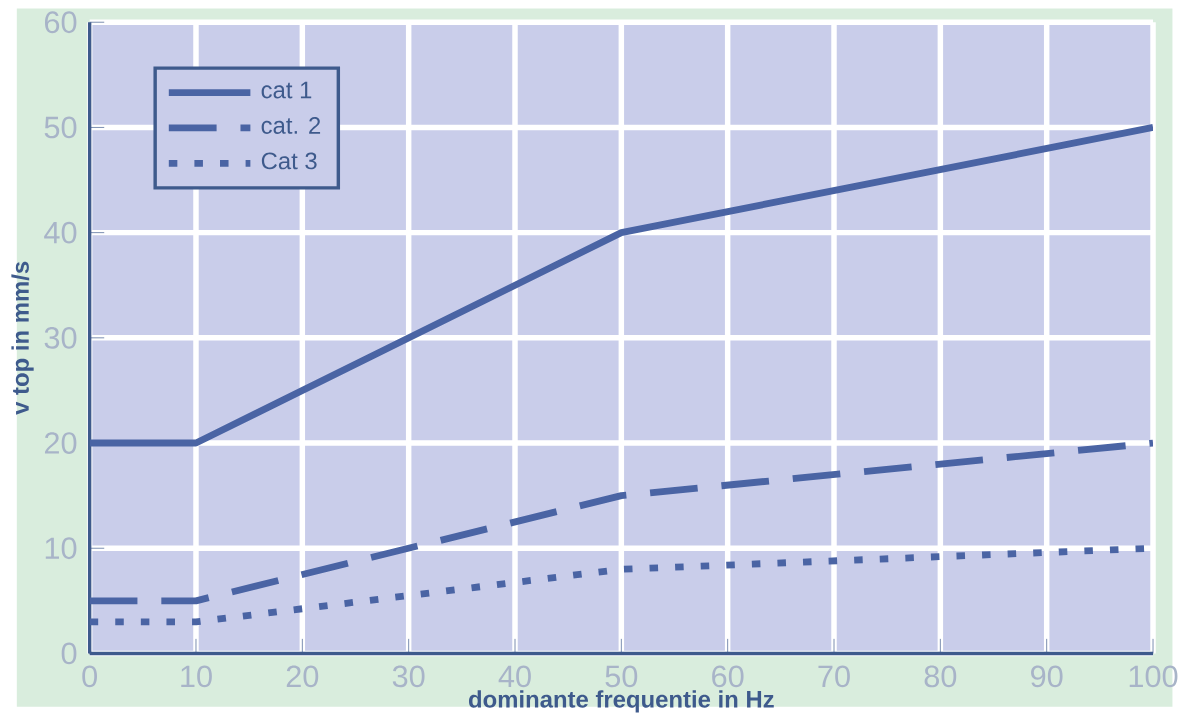 This screenshot has height=724, width=1190. What do you see at coordinates (60, 443) in the screenshot?
I see `y-tick-label: 20` at bounding box center [60, 443].